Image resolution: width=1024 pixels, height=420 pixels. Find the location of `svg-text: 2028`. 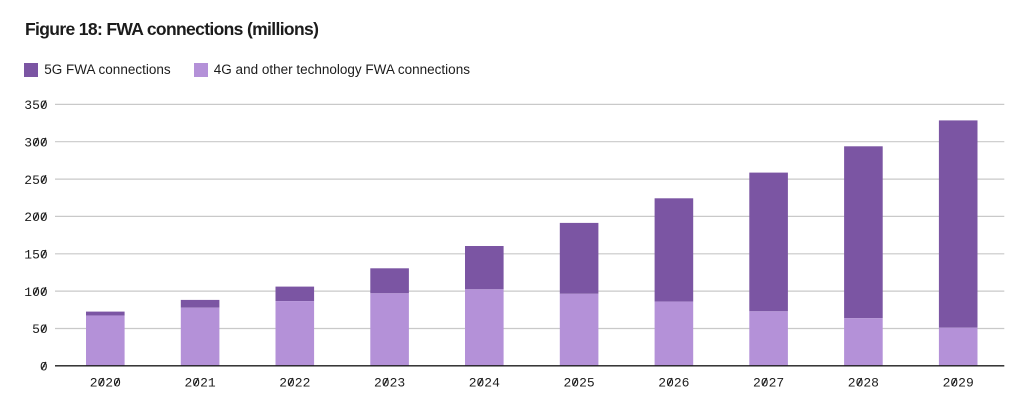

svg-text: 2028 is located at coordinates (863, 383).